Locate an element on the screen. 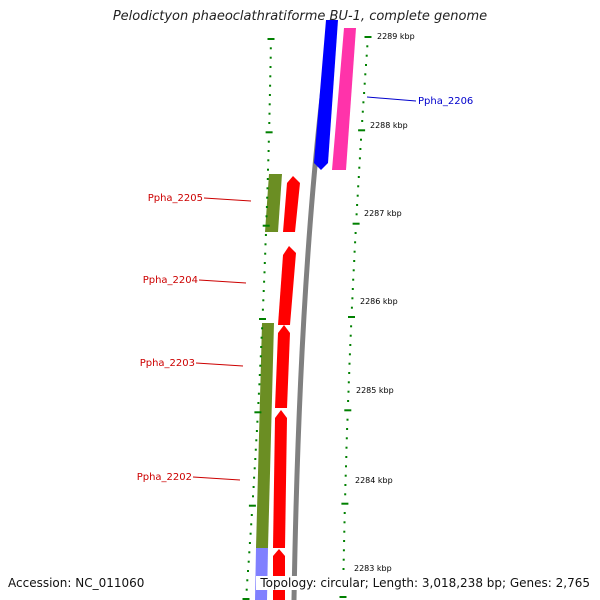  tick-label-2287: 2287 kbp is located at coordinates (383, 213).